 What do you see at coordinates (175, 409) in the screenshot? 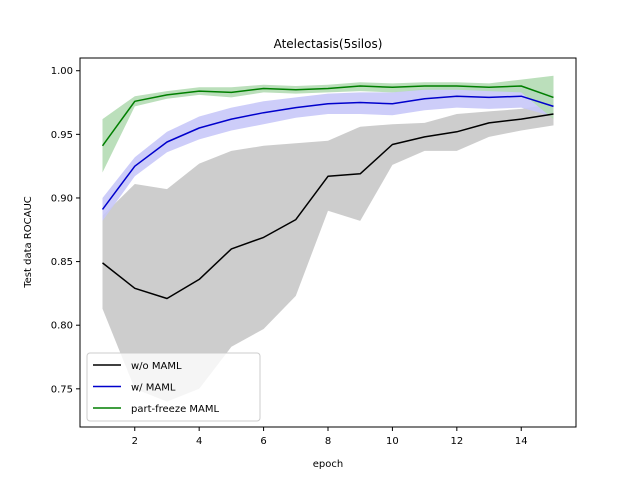
I see `legend-label-part-freeze-maml: part-freeze MAML` at bounding box center [175, 409].